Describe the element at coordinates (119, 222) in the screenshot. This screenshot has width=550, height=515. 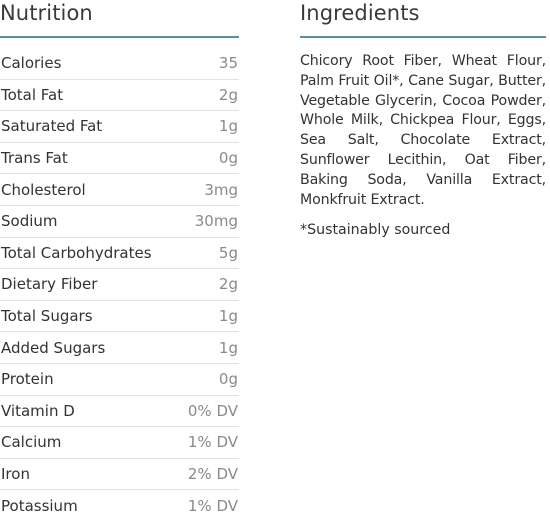
I see `nutrient-row-sodium: Sodium 30mg` at that location.